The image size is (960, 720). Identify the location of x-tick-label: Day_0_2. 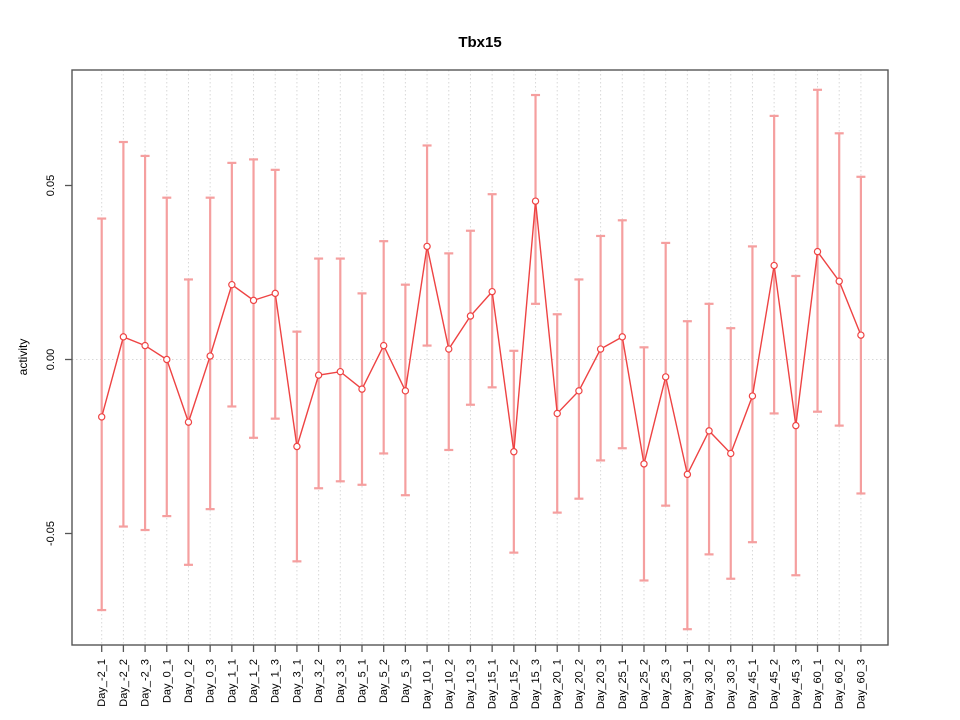
(189, 681).